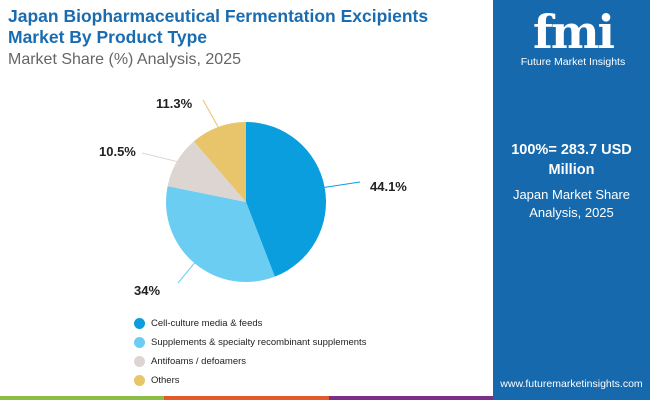 Image resolution: width=650 pixels, height=400 pixels. I want to click on label-antifoams: 10.5%, so click(117, 151).